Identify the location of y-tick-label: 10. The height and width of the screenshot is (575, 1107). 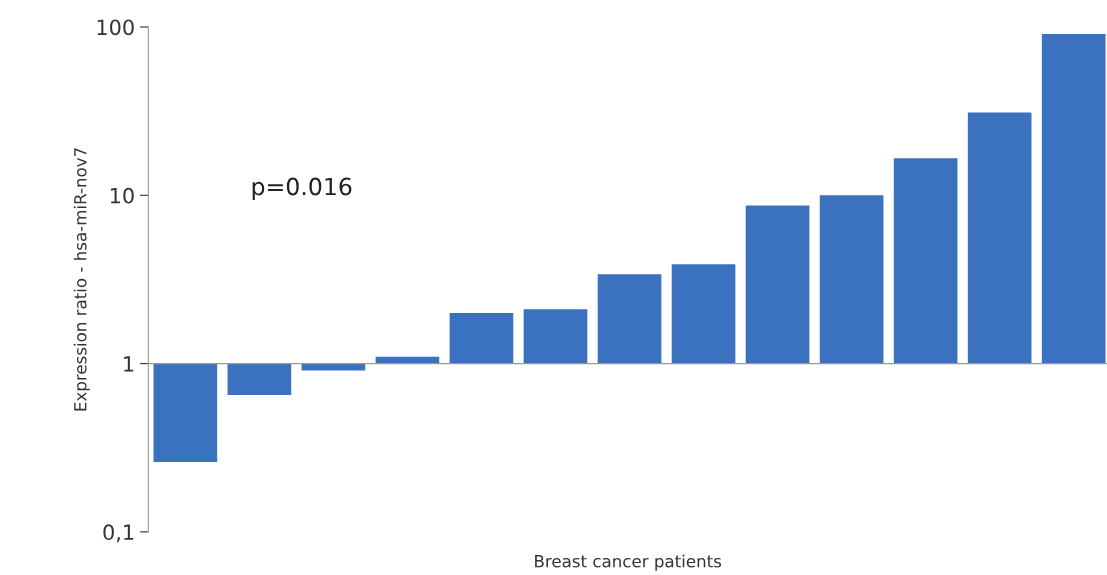
(122, 195).